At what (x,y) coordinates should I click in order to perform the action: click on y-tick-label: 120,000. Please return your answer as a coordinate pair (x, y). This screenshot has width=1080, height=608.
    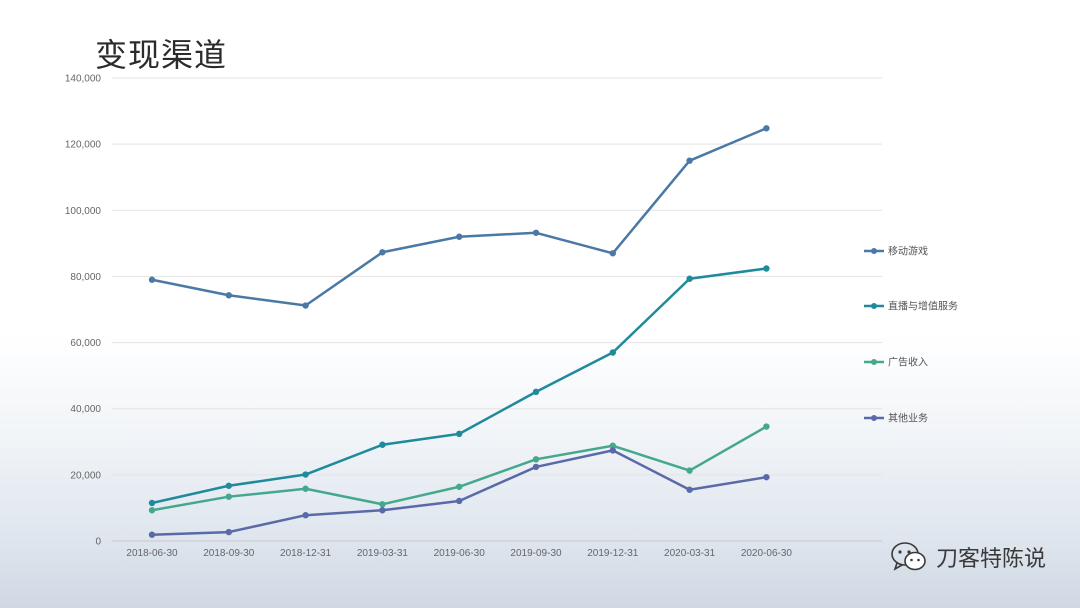
    Looking at the image, I should click on (83, 145).